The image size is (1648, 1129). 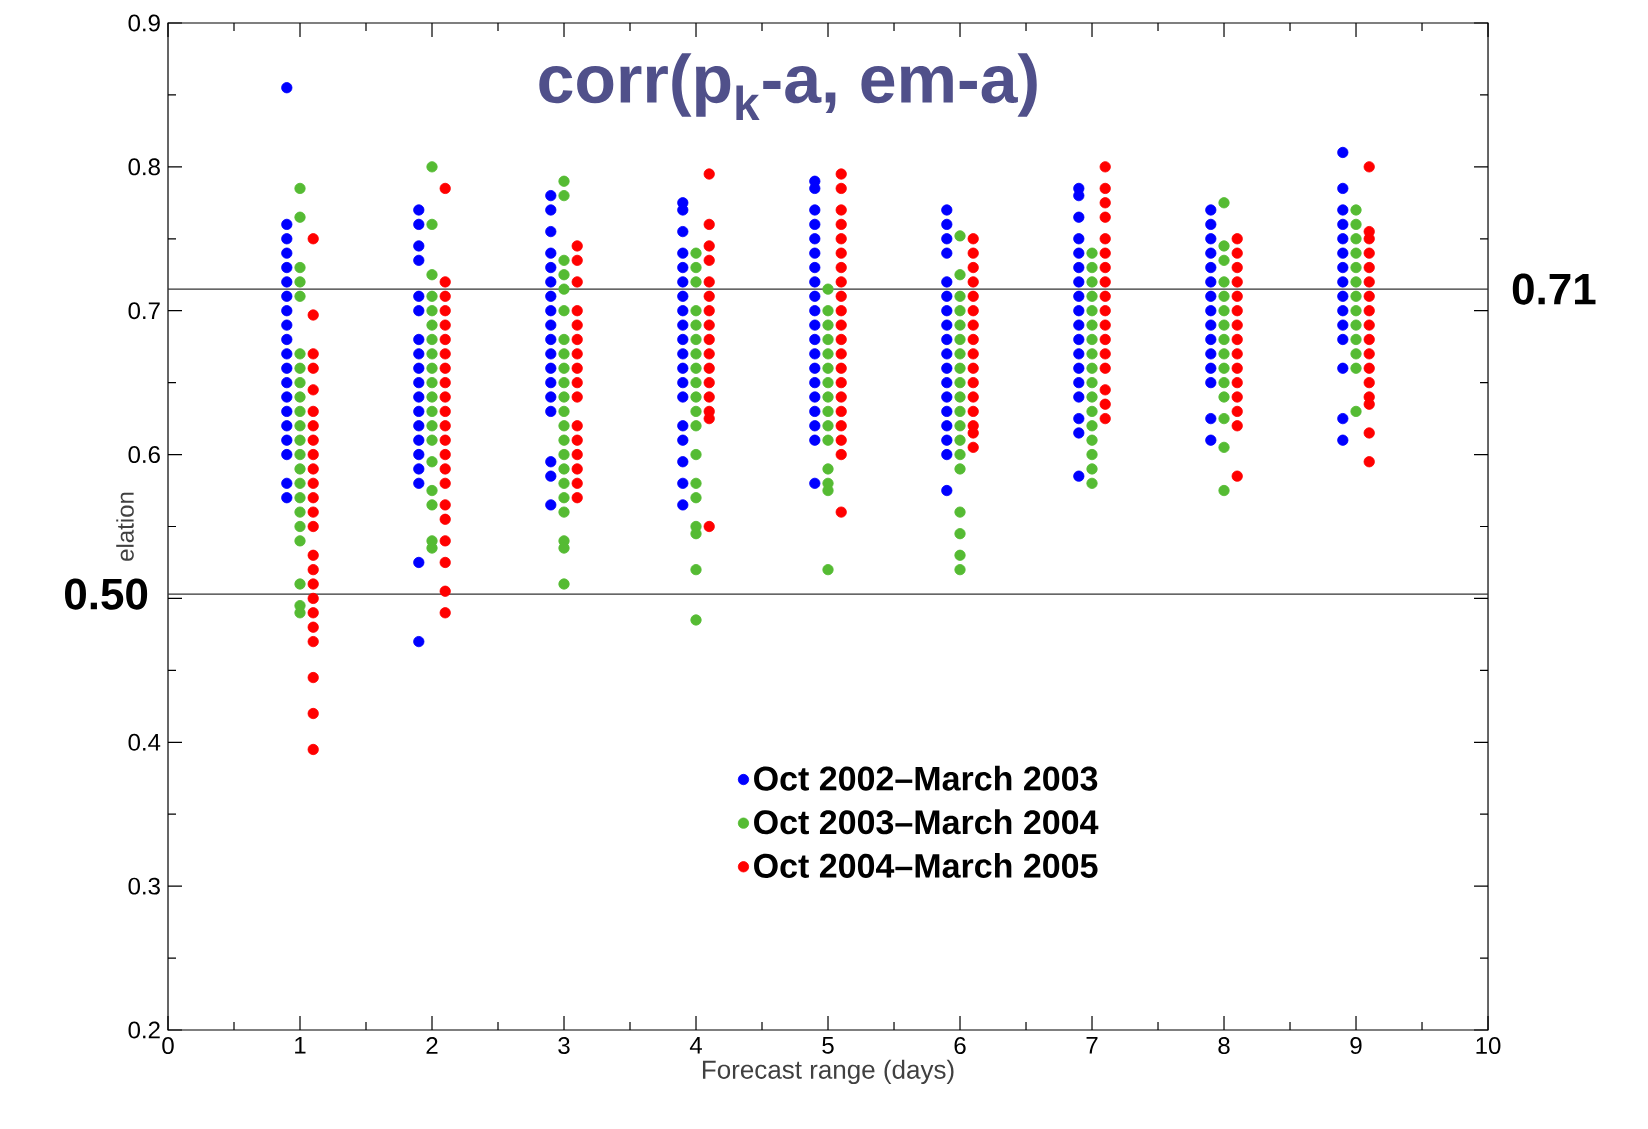 What do you see at coordinates (432, 1045) in the screenshot?
I see `x-tick-label: 2` at bounding box center [432, 1045].